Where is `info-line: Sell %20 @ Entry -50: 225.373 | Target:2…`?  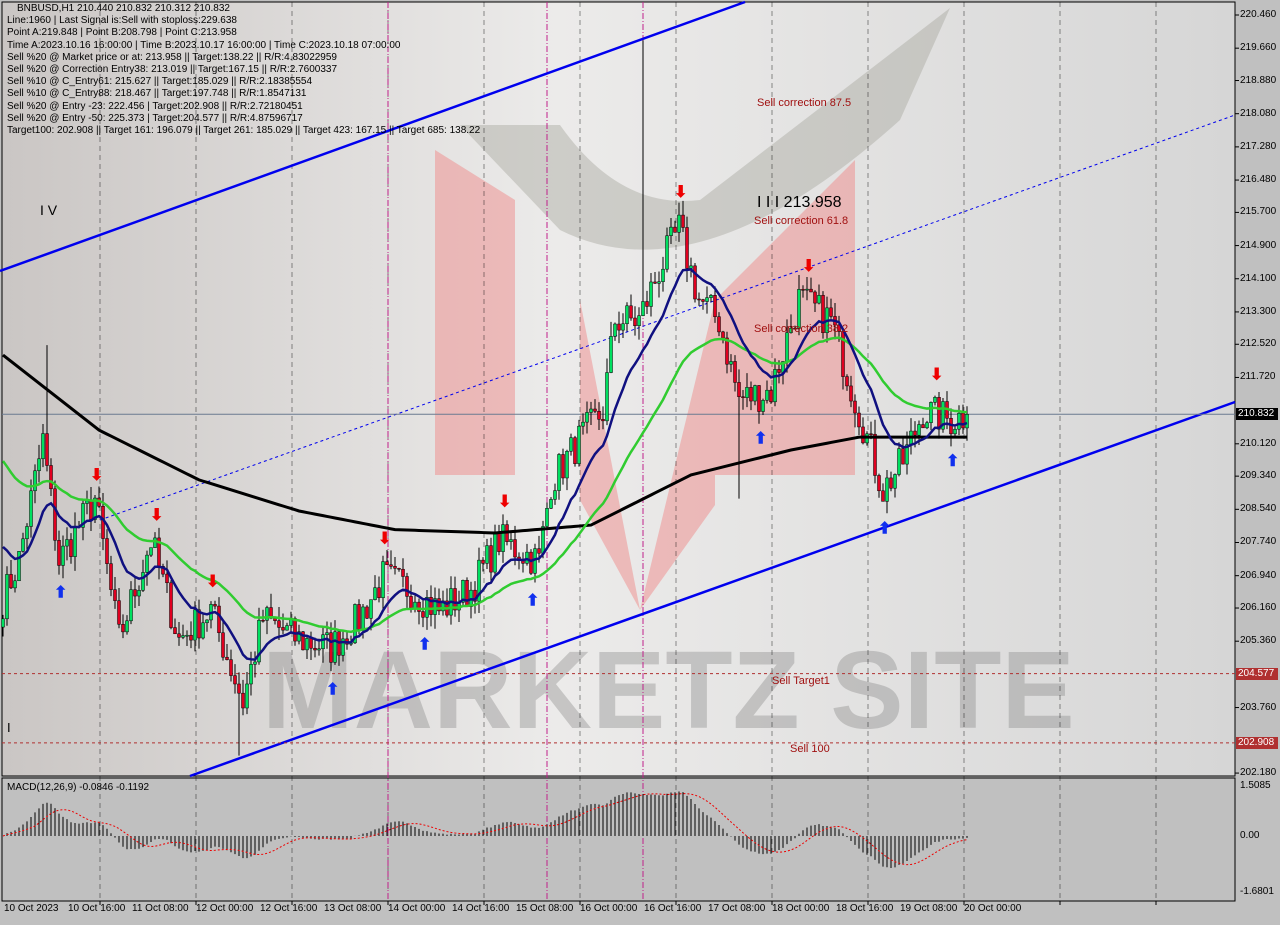
info-line: Sell %20 @ Entry -50: 225.373 | Target:2… is located at coordinates (155, 118).